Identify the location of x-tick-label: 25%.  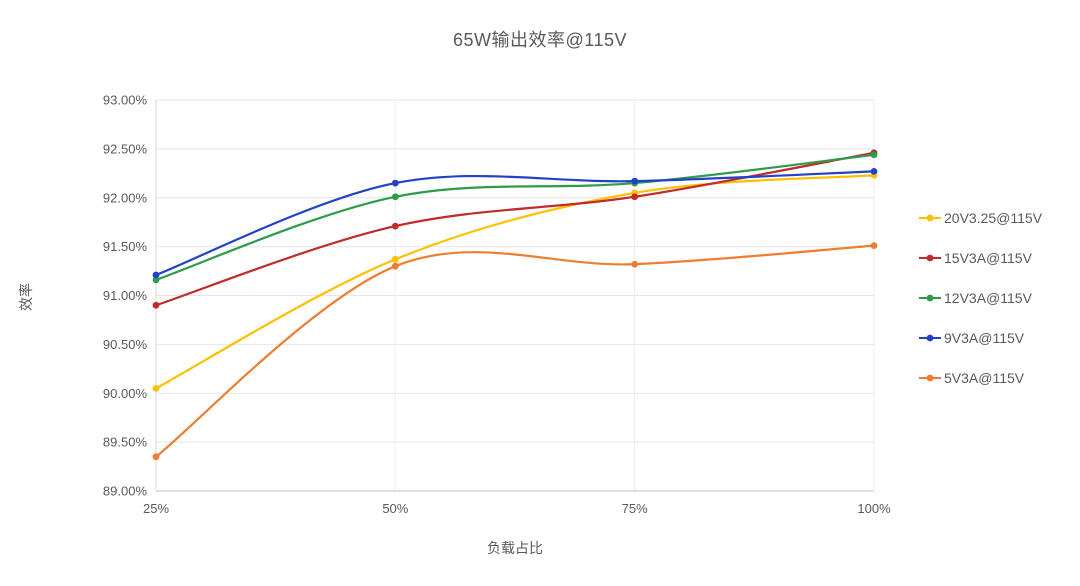
(156, 508).